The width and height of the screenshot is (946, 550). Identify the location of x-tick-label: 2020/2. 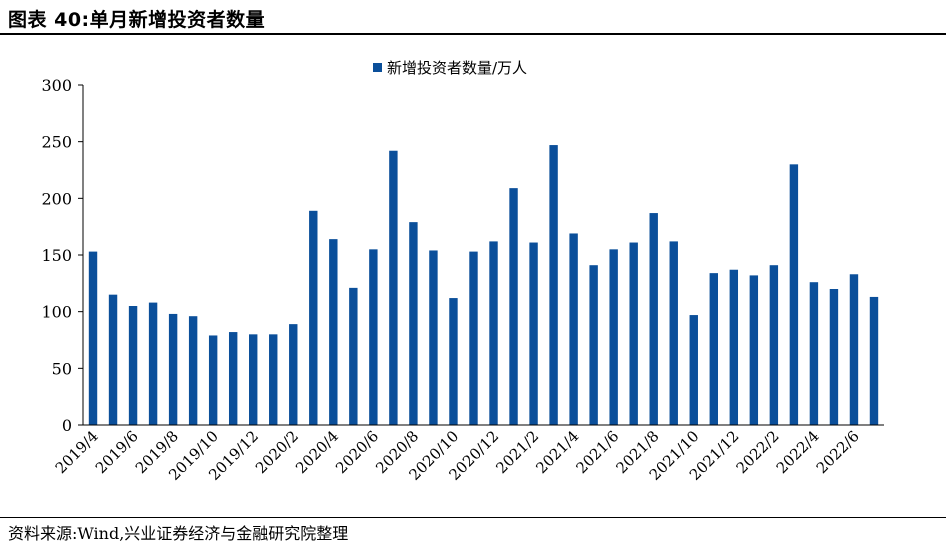
(277, 452).